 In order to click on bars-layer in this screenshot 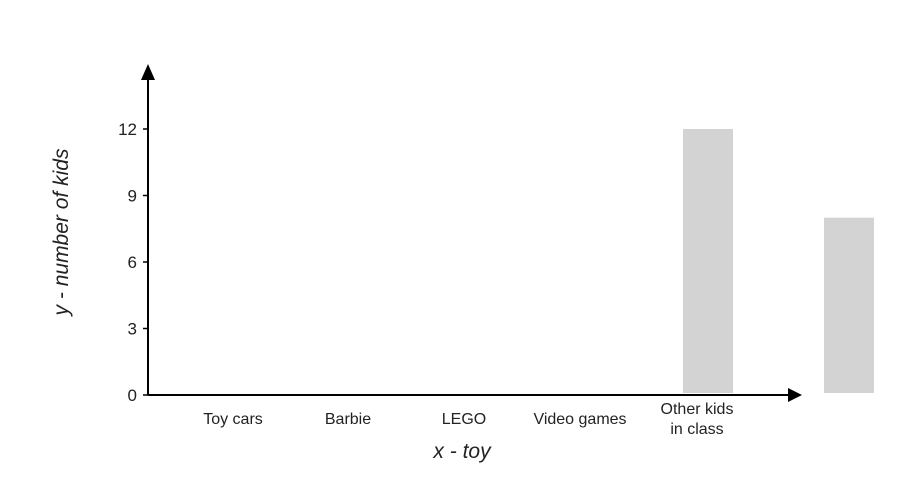, I will do `click(778, 261)`.